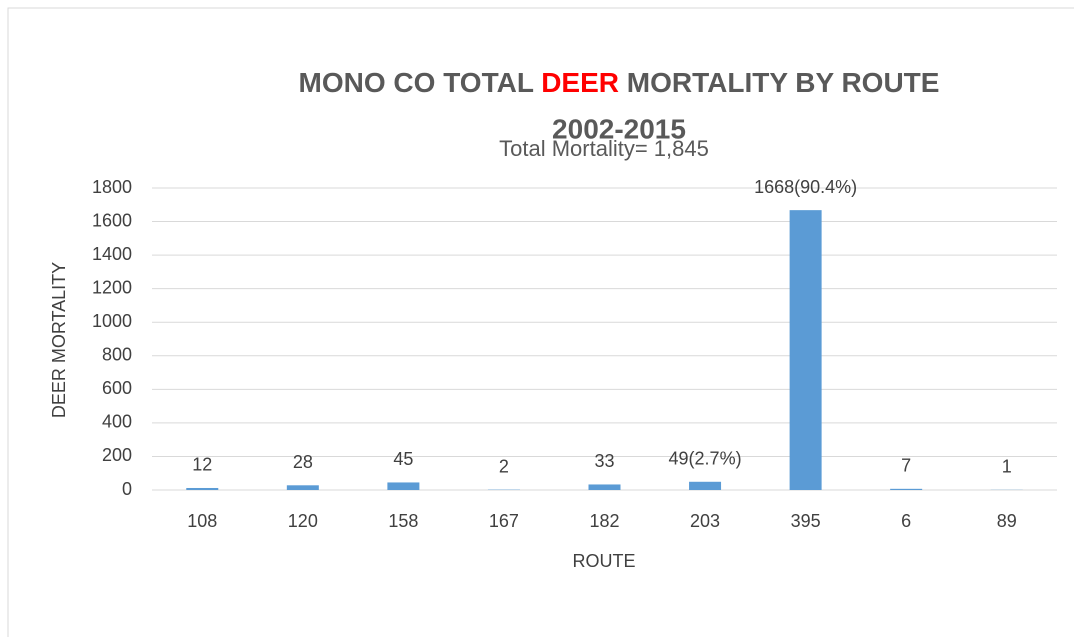 Image resolution: width=1074 pixels, height=637 pixels. What do you see at coordinates (705, 459) in the screenshot?
I see `data-label: 49(2.7%)` at bounding box center [705, 459].